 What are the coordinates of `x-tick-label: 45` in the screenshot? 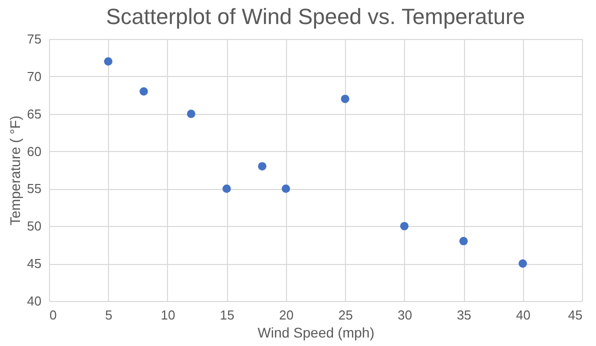 It's located at (575, 315).